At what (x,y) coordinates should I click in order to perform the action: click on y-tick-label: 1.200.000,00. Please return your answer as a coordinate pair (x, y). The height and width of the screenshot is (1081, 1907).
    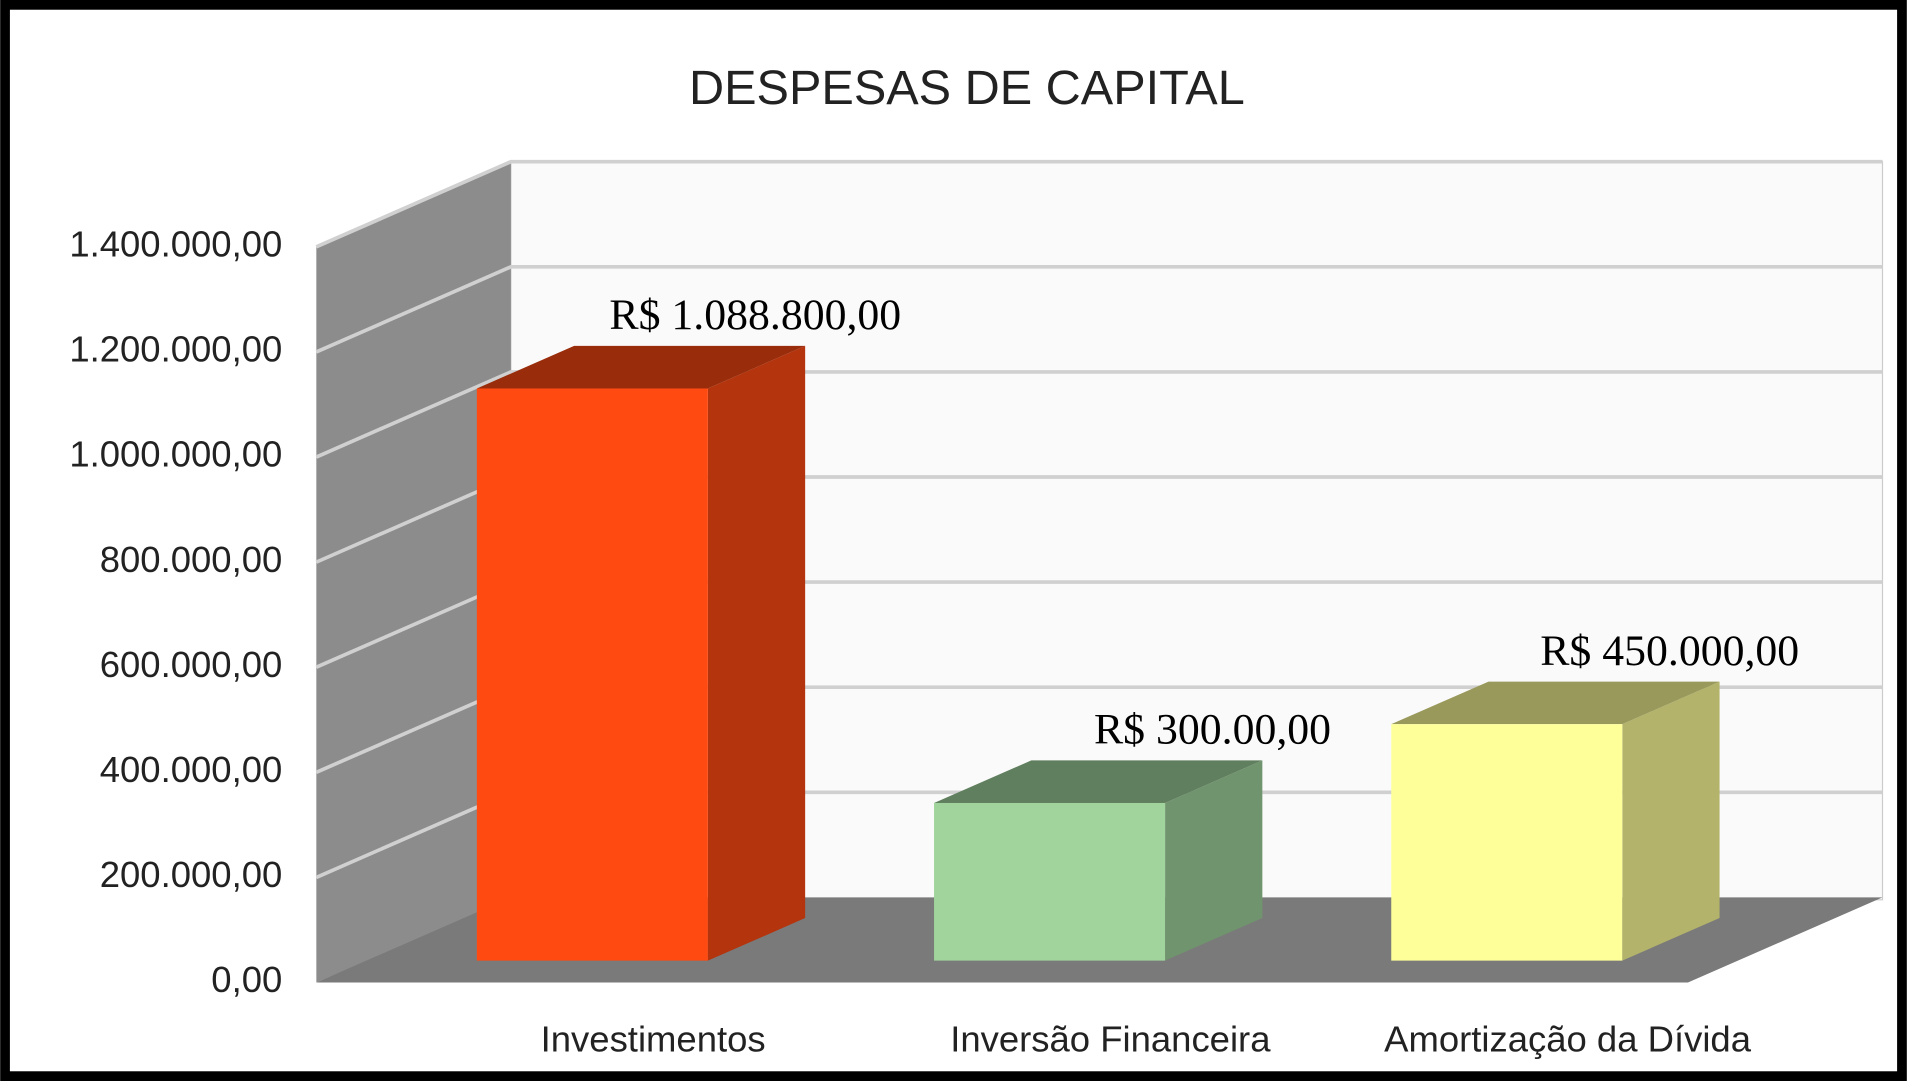
    Looking at the image, I should click on (175, 349).